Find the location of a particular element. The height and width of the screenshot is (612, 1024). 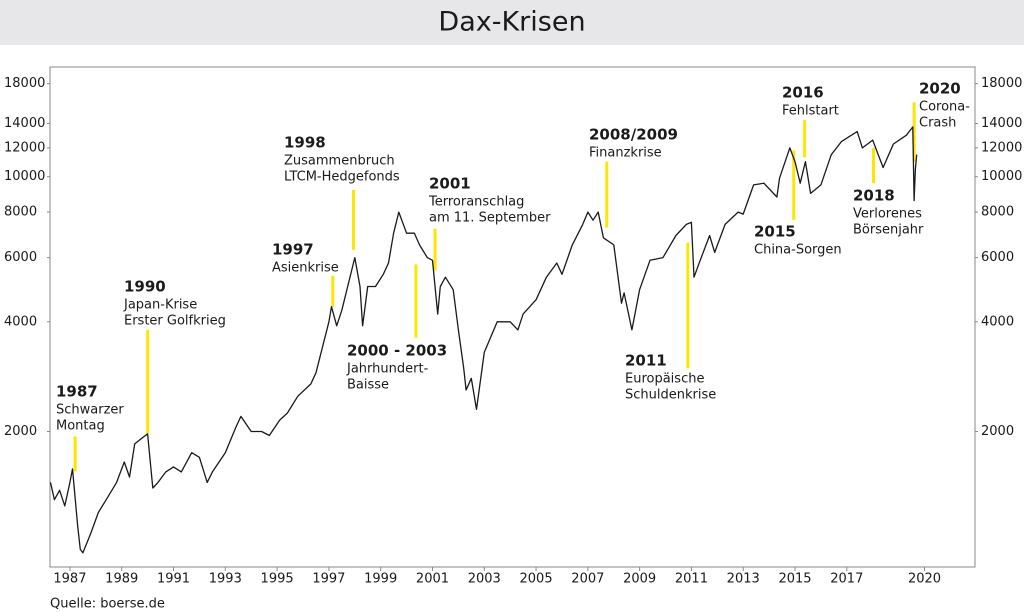

y2-tick-label: 8000 is located at coordinates (997, 212).